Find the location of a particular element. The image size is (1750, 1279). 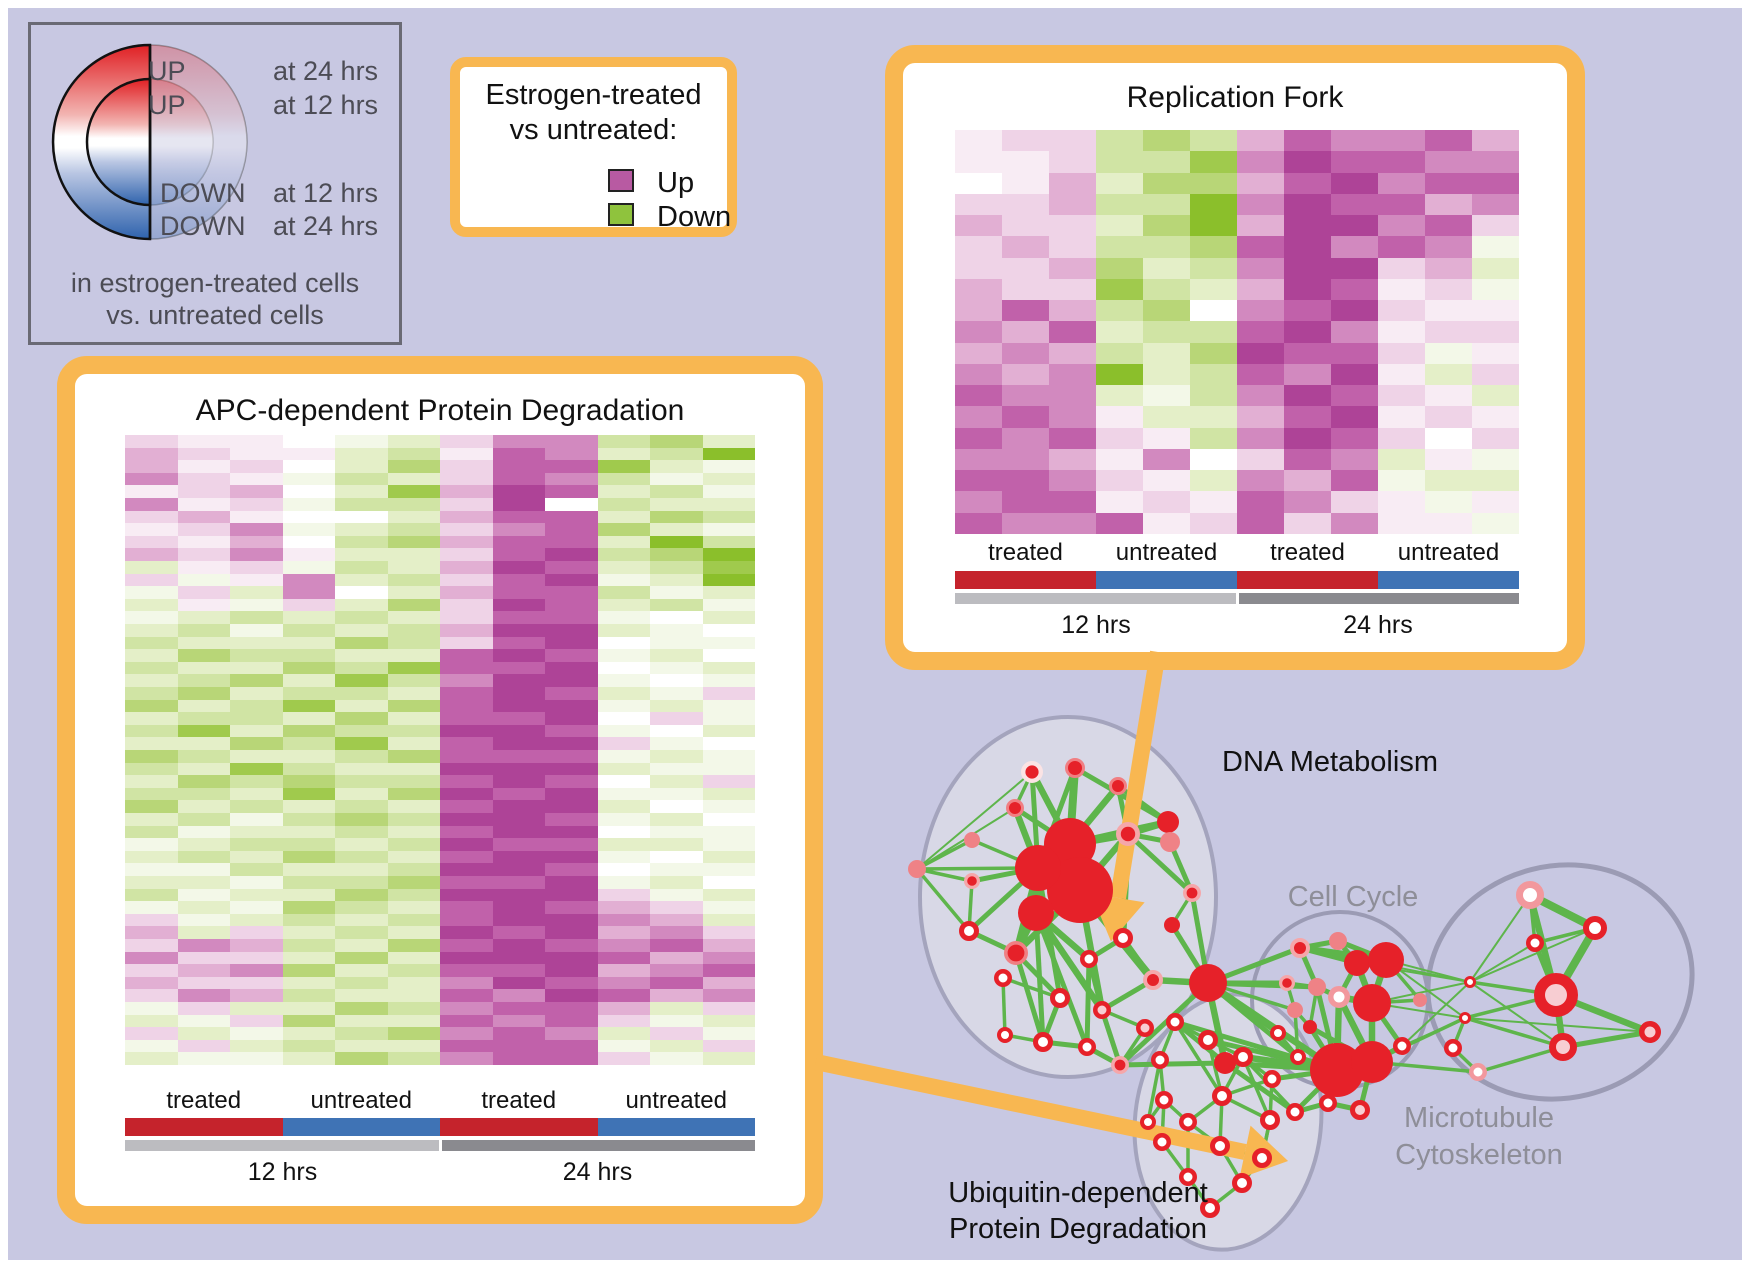

up-swatch is located at coordinates (621, 180).